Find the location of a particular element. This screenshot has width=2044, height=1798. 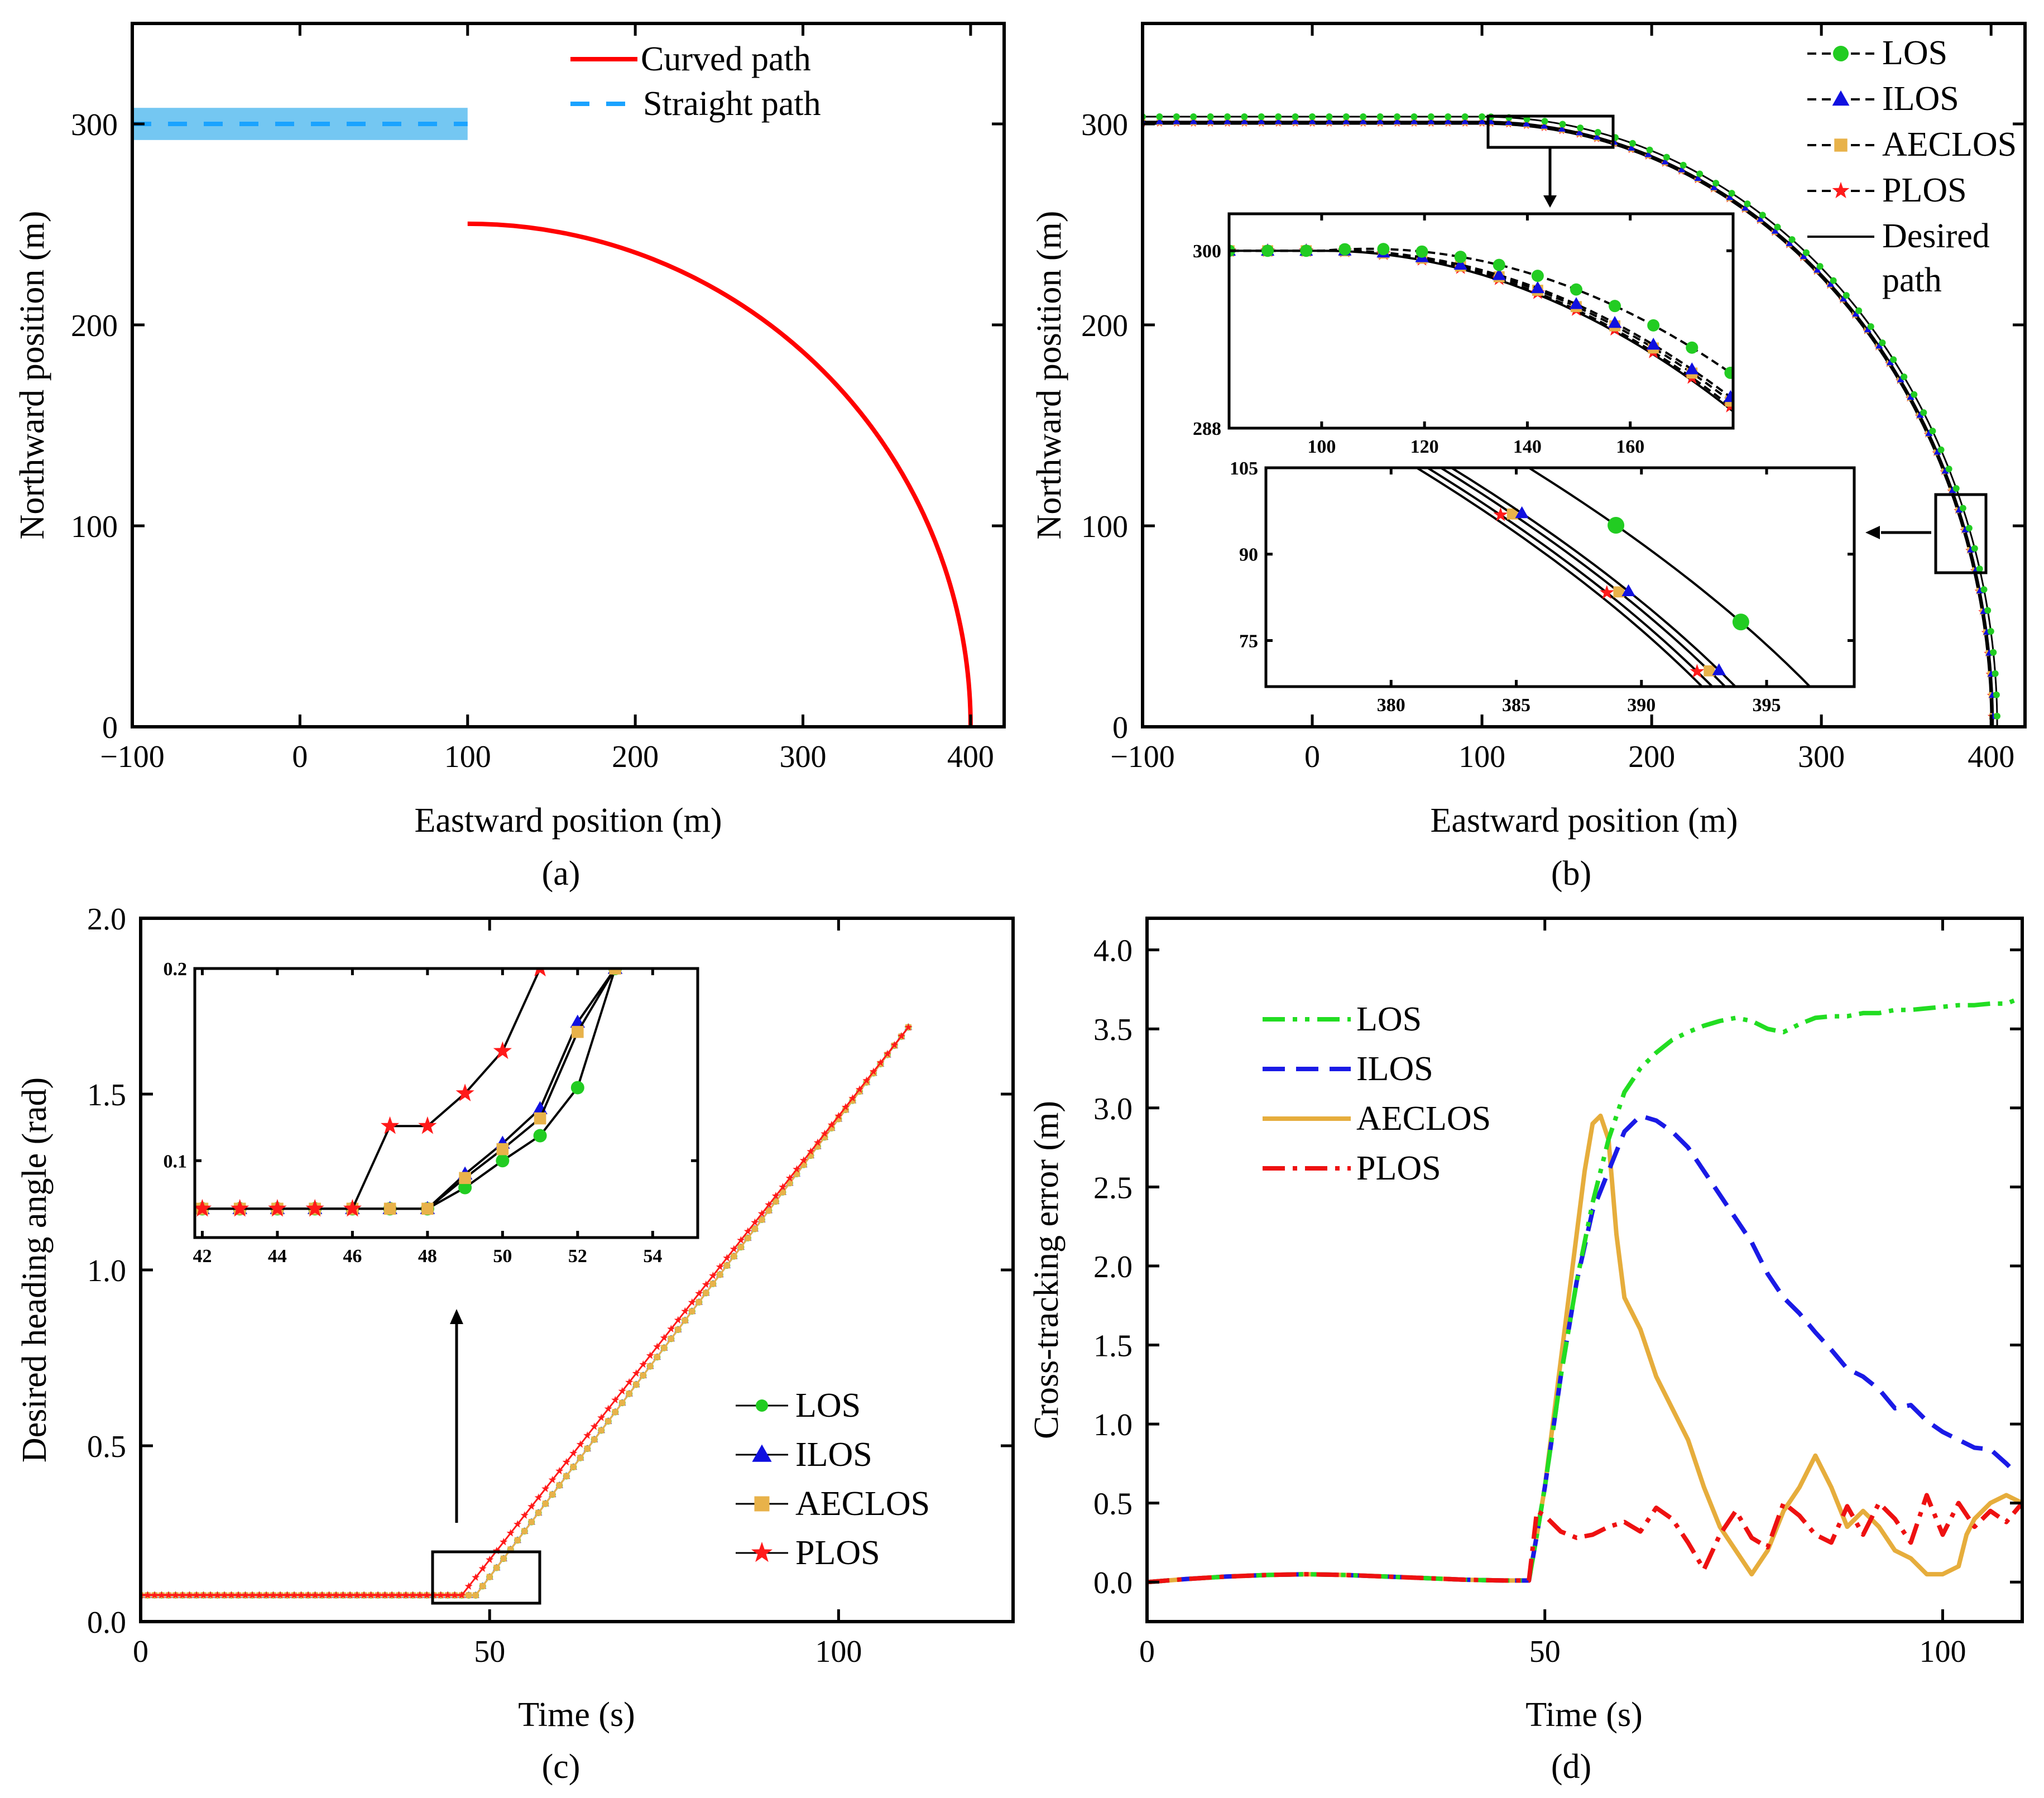

inset-top-ytick-label: 288 is located at coordinates (1207, 429).